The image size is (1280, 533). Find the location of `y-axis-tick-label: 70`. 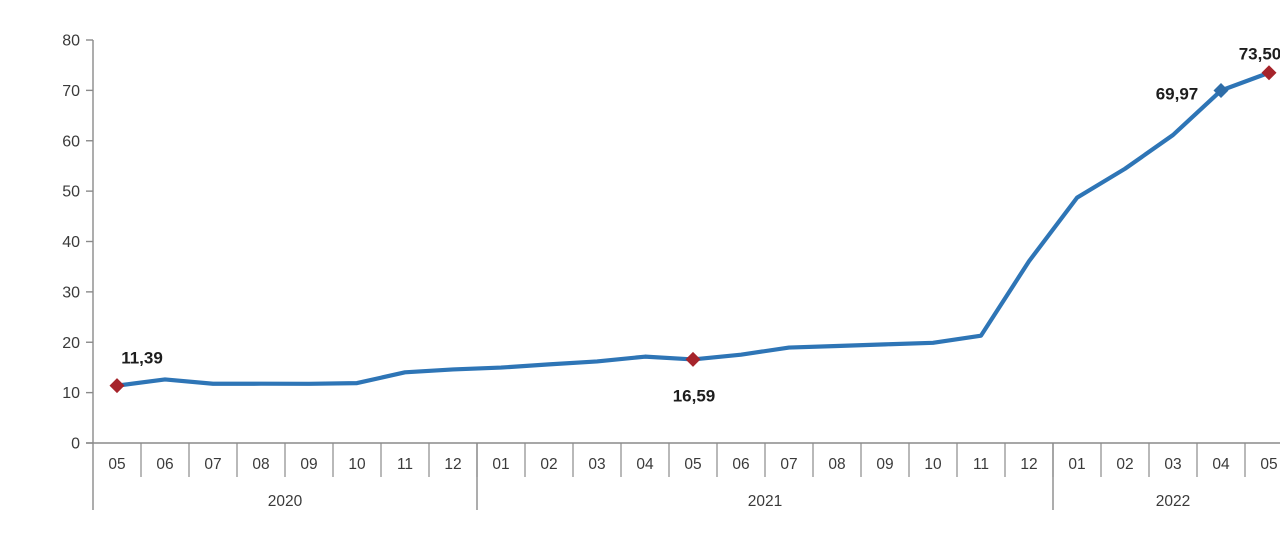

y-axis-tick-label: 70 is located at coordinates (71, 91).